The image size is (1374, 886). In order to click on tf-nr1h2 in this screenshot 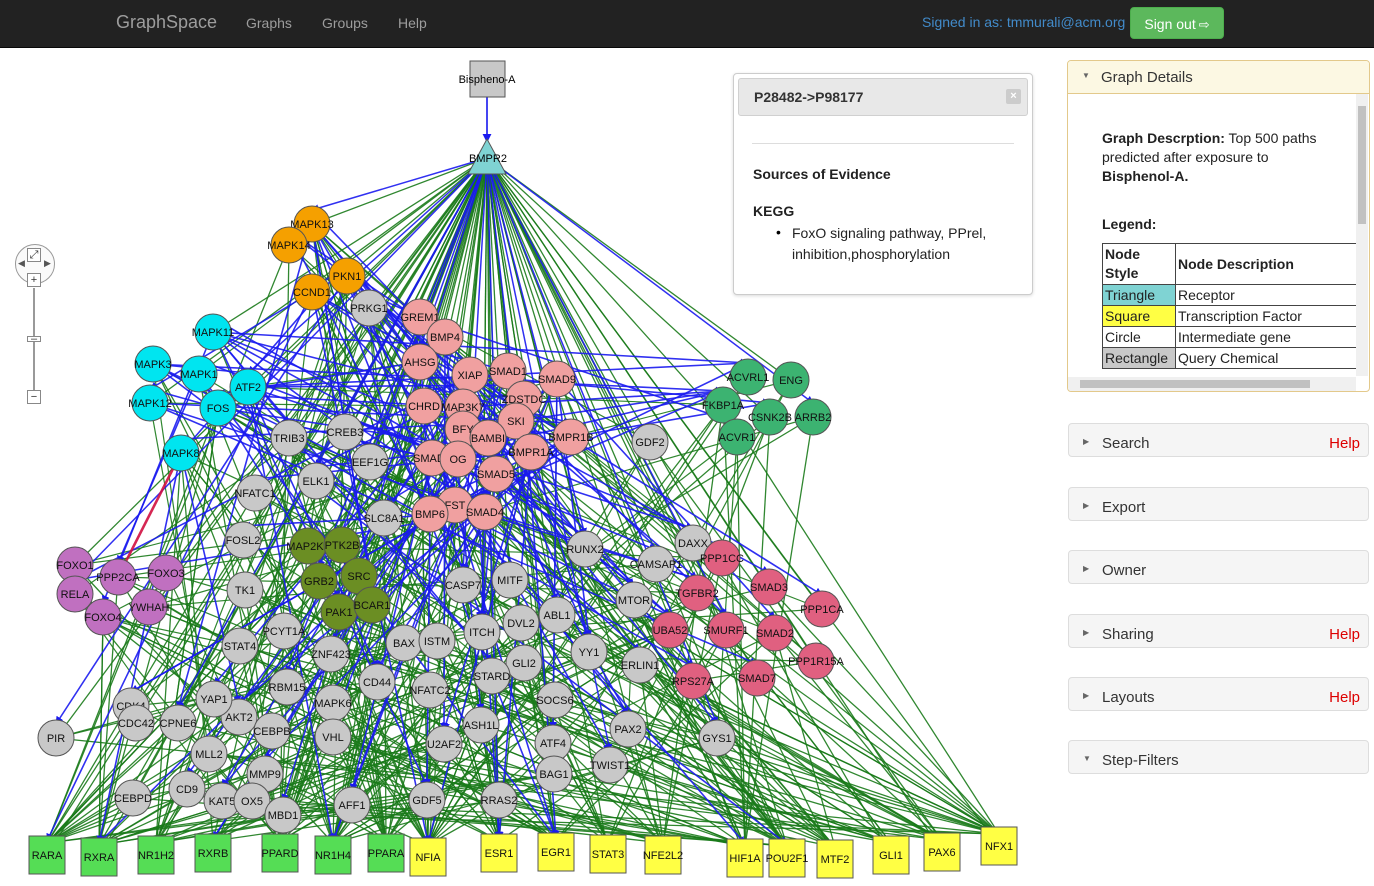, I will do `click(156, 855)`.